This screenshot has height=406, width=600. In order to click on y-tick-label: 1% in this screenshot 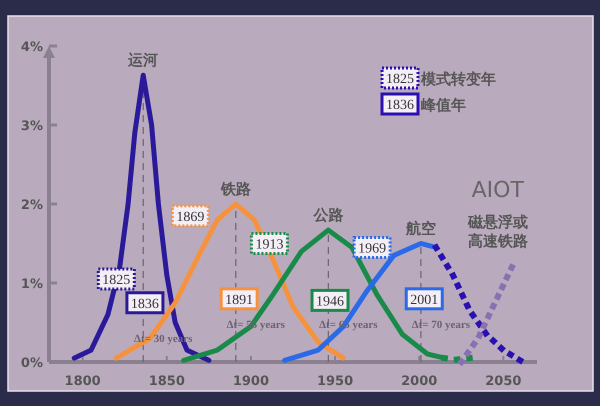, I will do `click(31, 284)`.